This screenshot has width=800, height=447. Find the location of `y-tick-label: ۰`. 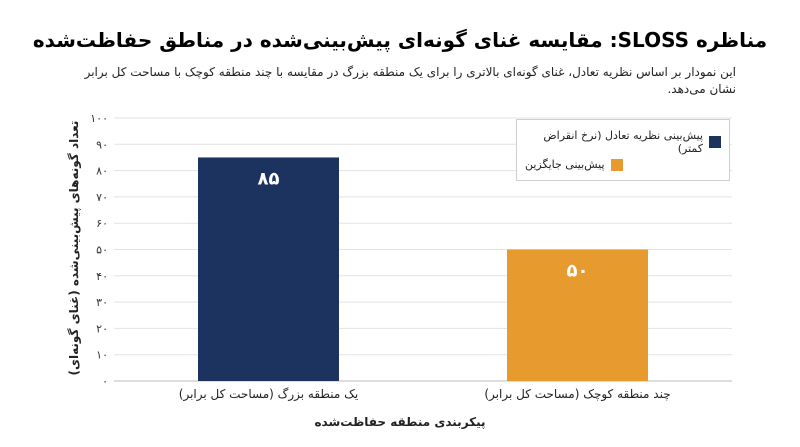

y-tick-label: ۰ is located at coordinates (105, 381).